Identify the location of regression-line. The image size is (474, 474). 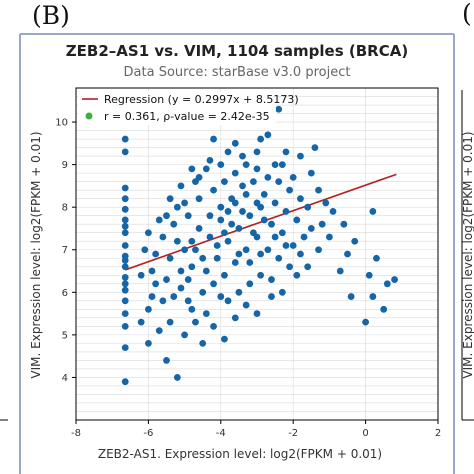
(260, 222).